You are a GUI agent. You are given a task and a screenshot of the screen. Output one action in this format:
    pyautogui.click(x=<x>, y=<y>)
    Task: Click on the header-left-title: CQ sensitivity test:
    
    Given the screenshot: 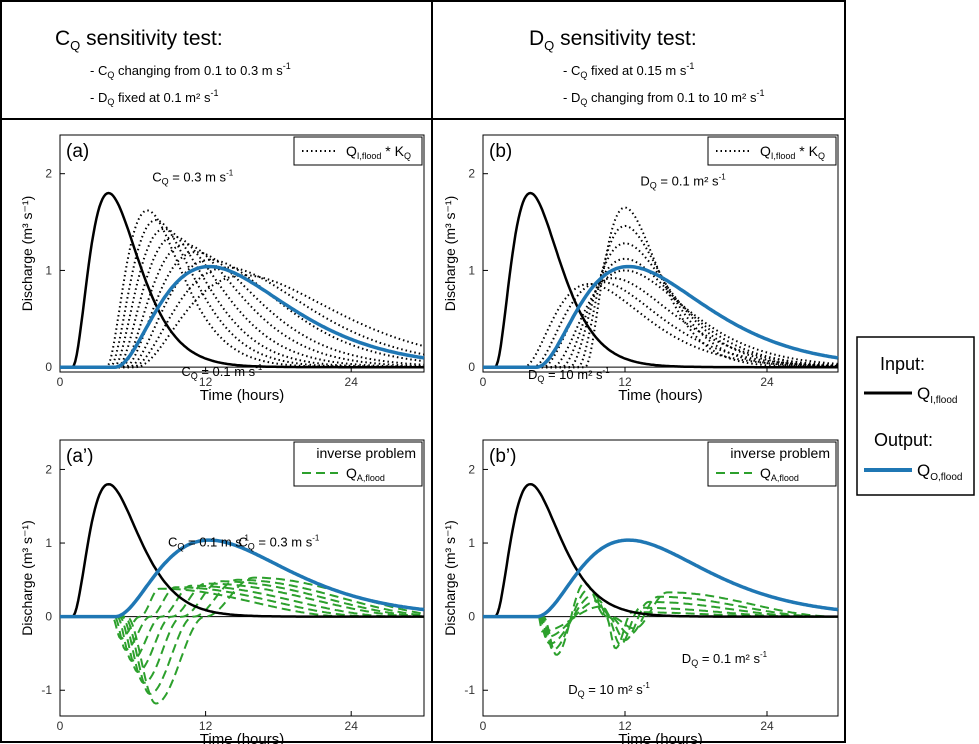 What is the action you would take?
    pyautogui.click(x=139, y=40)
    